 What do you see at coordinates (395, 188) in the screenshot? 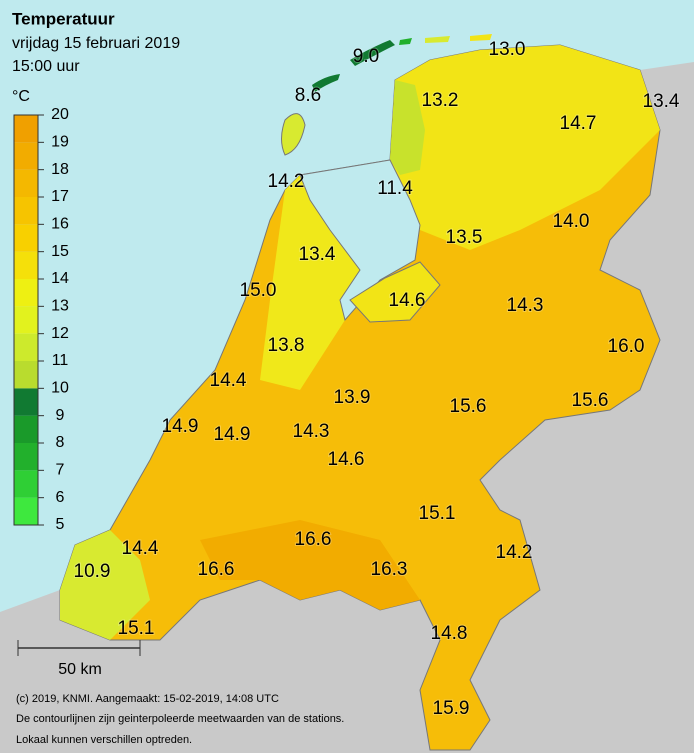
I see `station-value: 11.4` at bounding box center [395, 188].